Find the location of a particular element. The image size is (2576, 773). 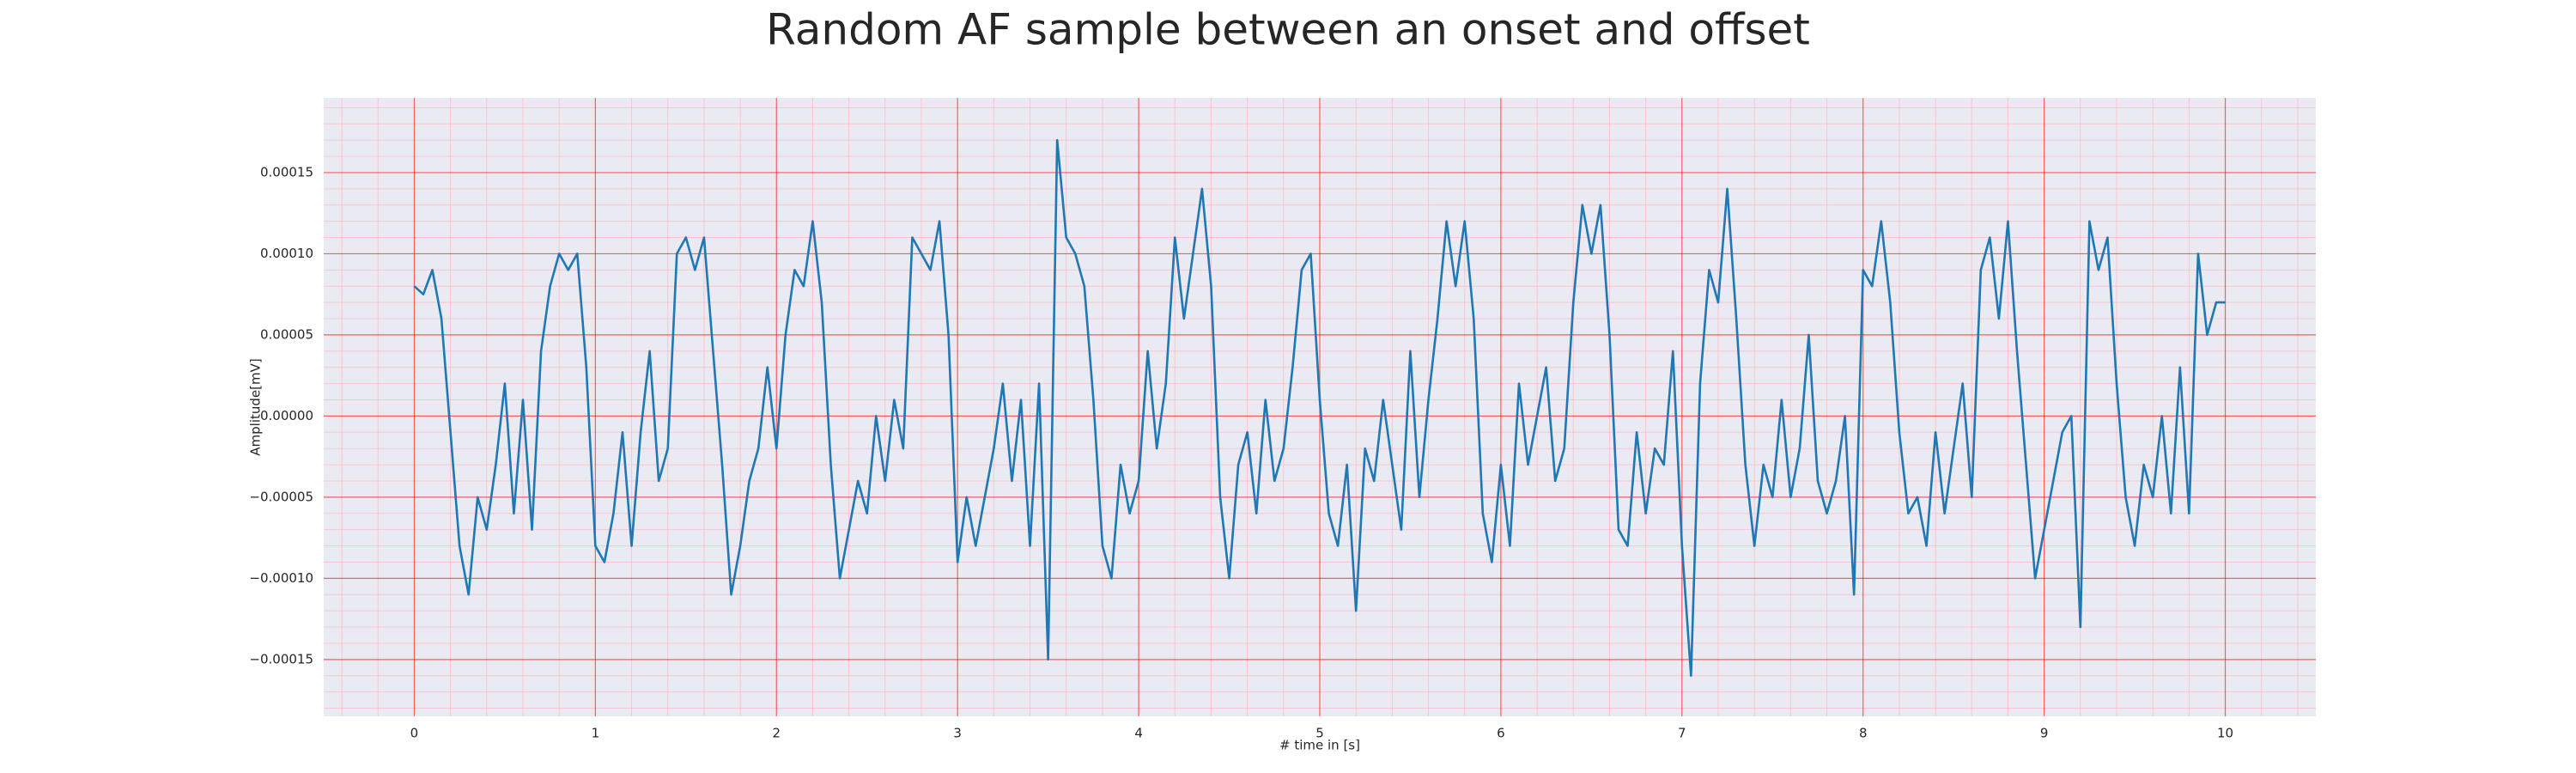

x-tick-label: 2 is located at coordinates (777, 733).